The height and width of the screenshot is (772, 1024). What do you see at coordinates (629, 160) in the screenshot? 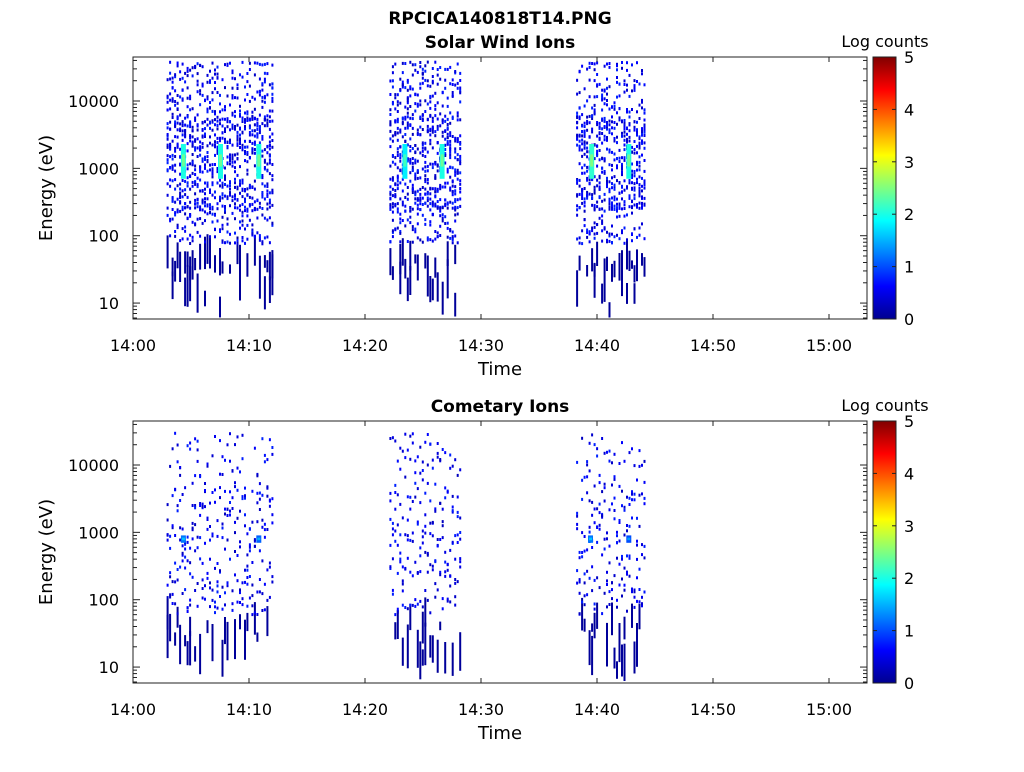
I see `heatmap-hotspot-core` at bounding box center [629, 160].